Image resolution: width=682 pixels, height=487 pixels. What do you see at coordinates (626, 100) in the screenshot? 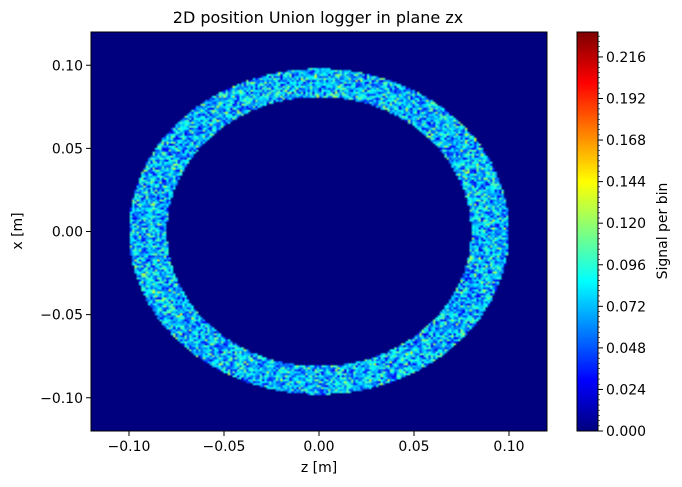
I see `colorbar-tick-label: 0.192` at bounding box center [626, 100].